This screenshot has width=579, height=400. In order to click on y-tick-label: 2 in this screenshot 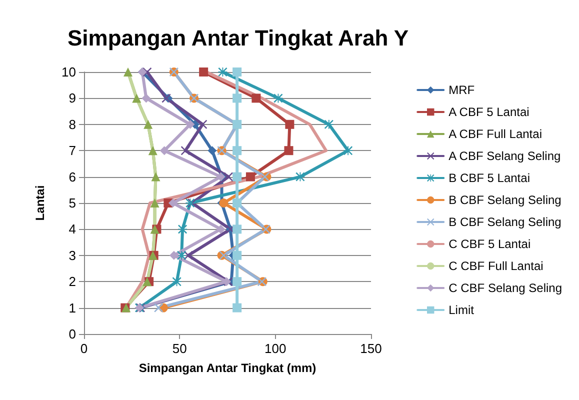, I will do `click(72, 282)`.